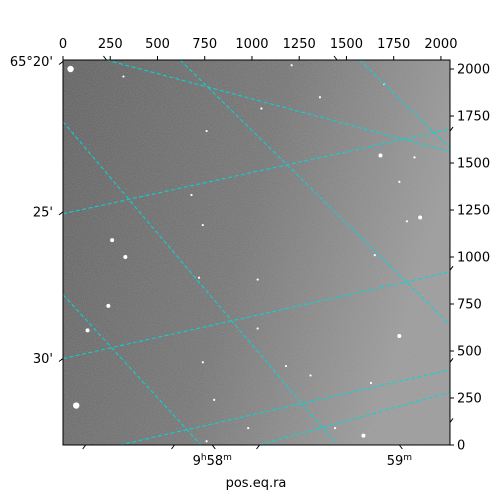 The width and height of the screenshot is (500, 500). What do you see at coordinates (393, 44) in the screenshot?
I see `top-tick-label-7: 1750` at bounding box center [393, 44].